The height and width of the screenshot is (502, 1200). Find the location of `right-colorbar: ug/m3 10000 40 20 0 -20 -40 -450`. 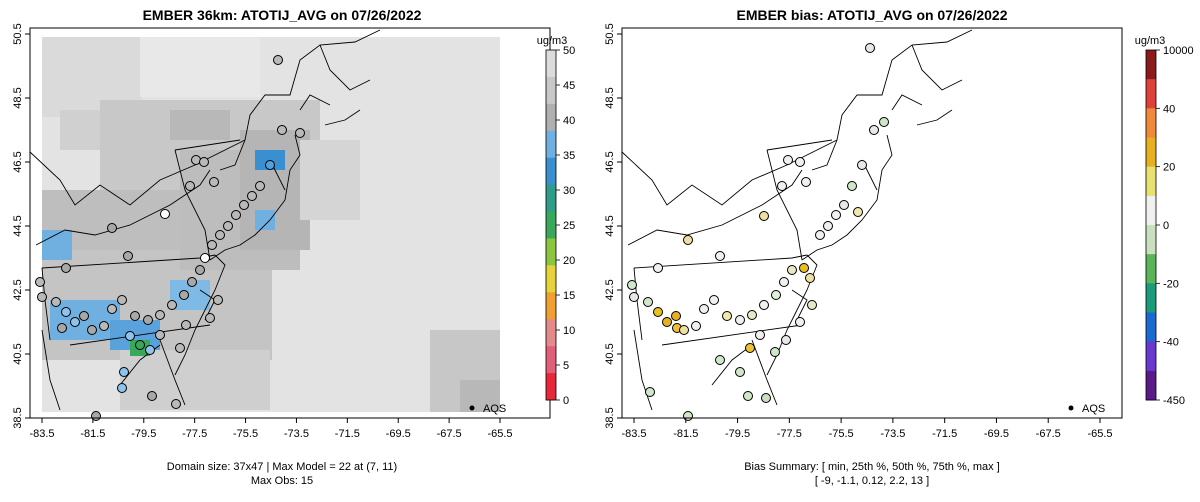

right-colorbar: ug/m3 10000 40 20 0 -20 -40 -450 is located at coordinates (1164, 221).